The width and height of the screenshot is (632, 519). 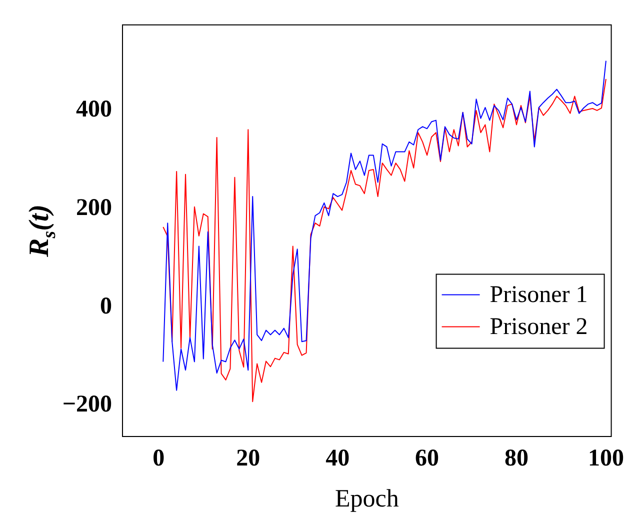 What do you see at coordinates (94, 109) in the screenshot?
I see `y-tick-label: 400` at bounding box center [94, 109].